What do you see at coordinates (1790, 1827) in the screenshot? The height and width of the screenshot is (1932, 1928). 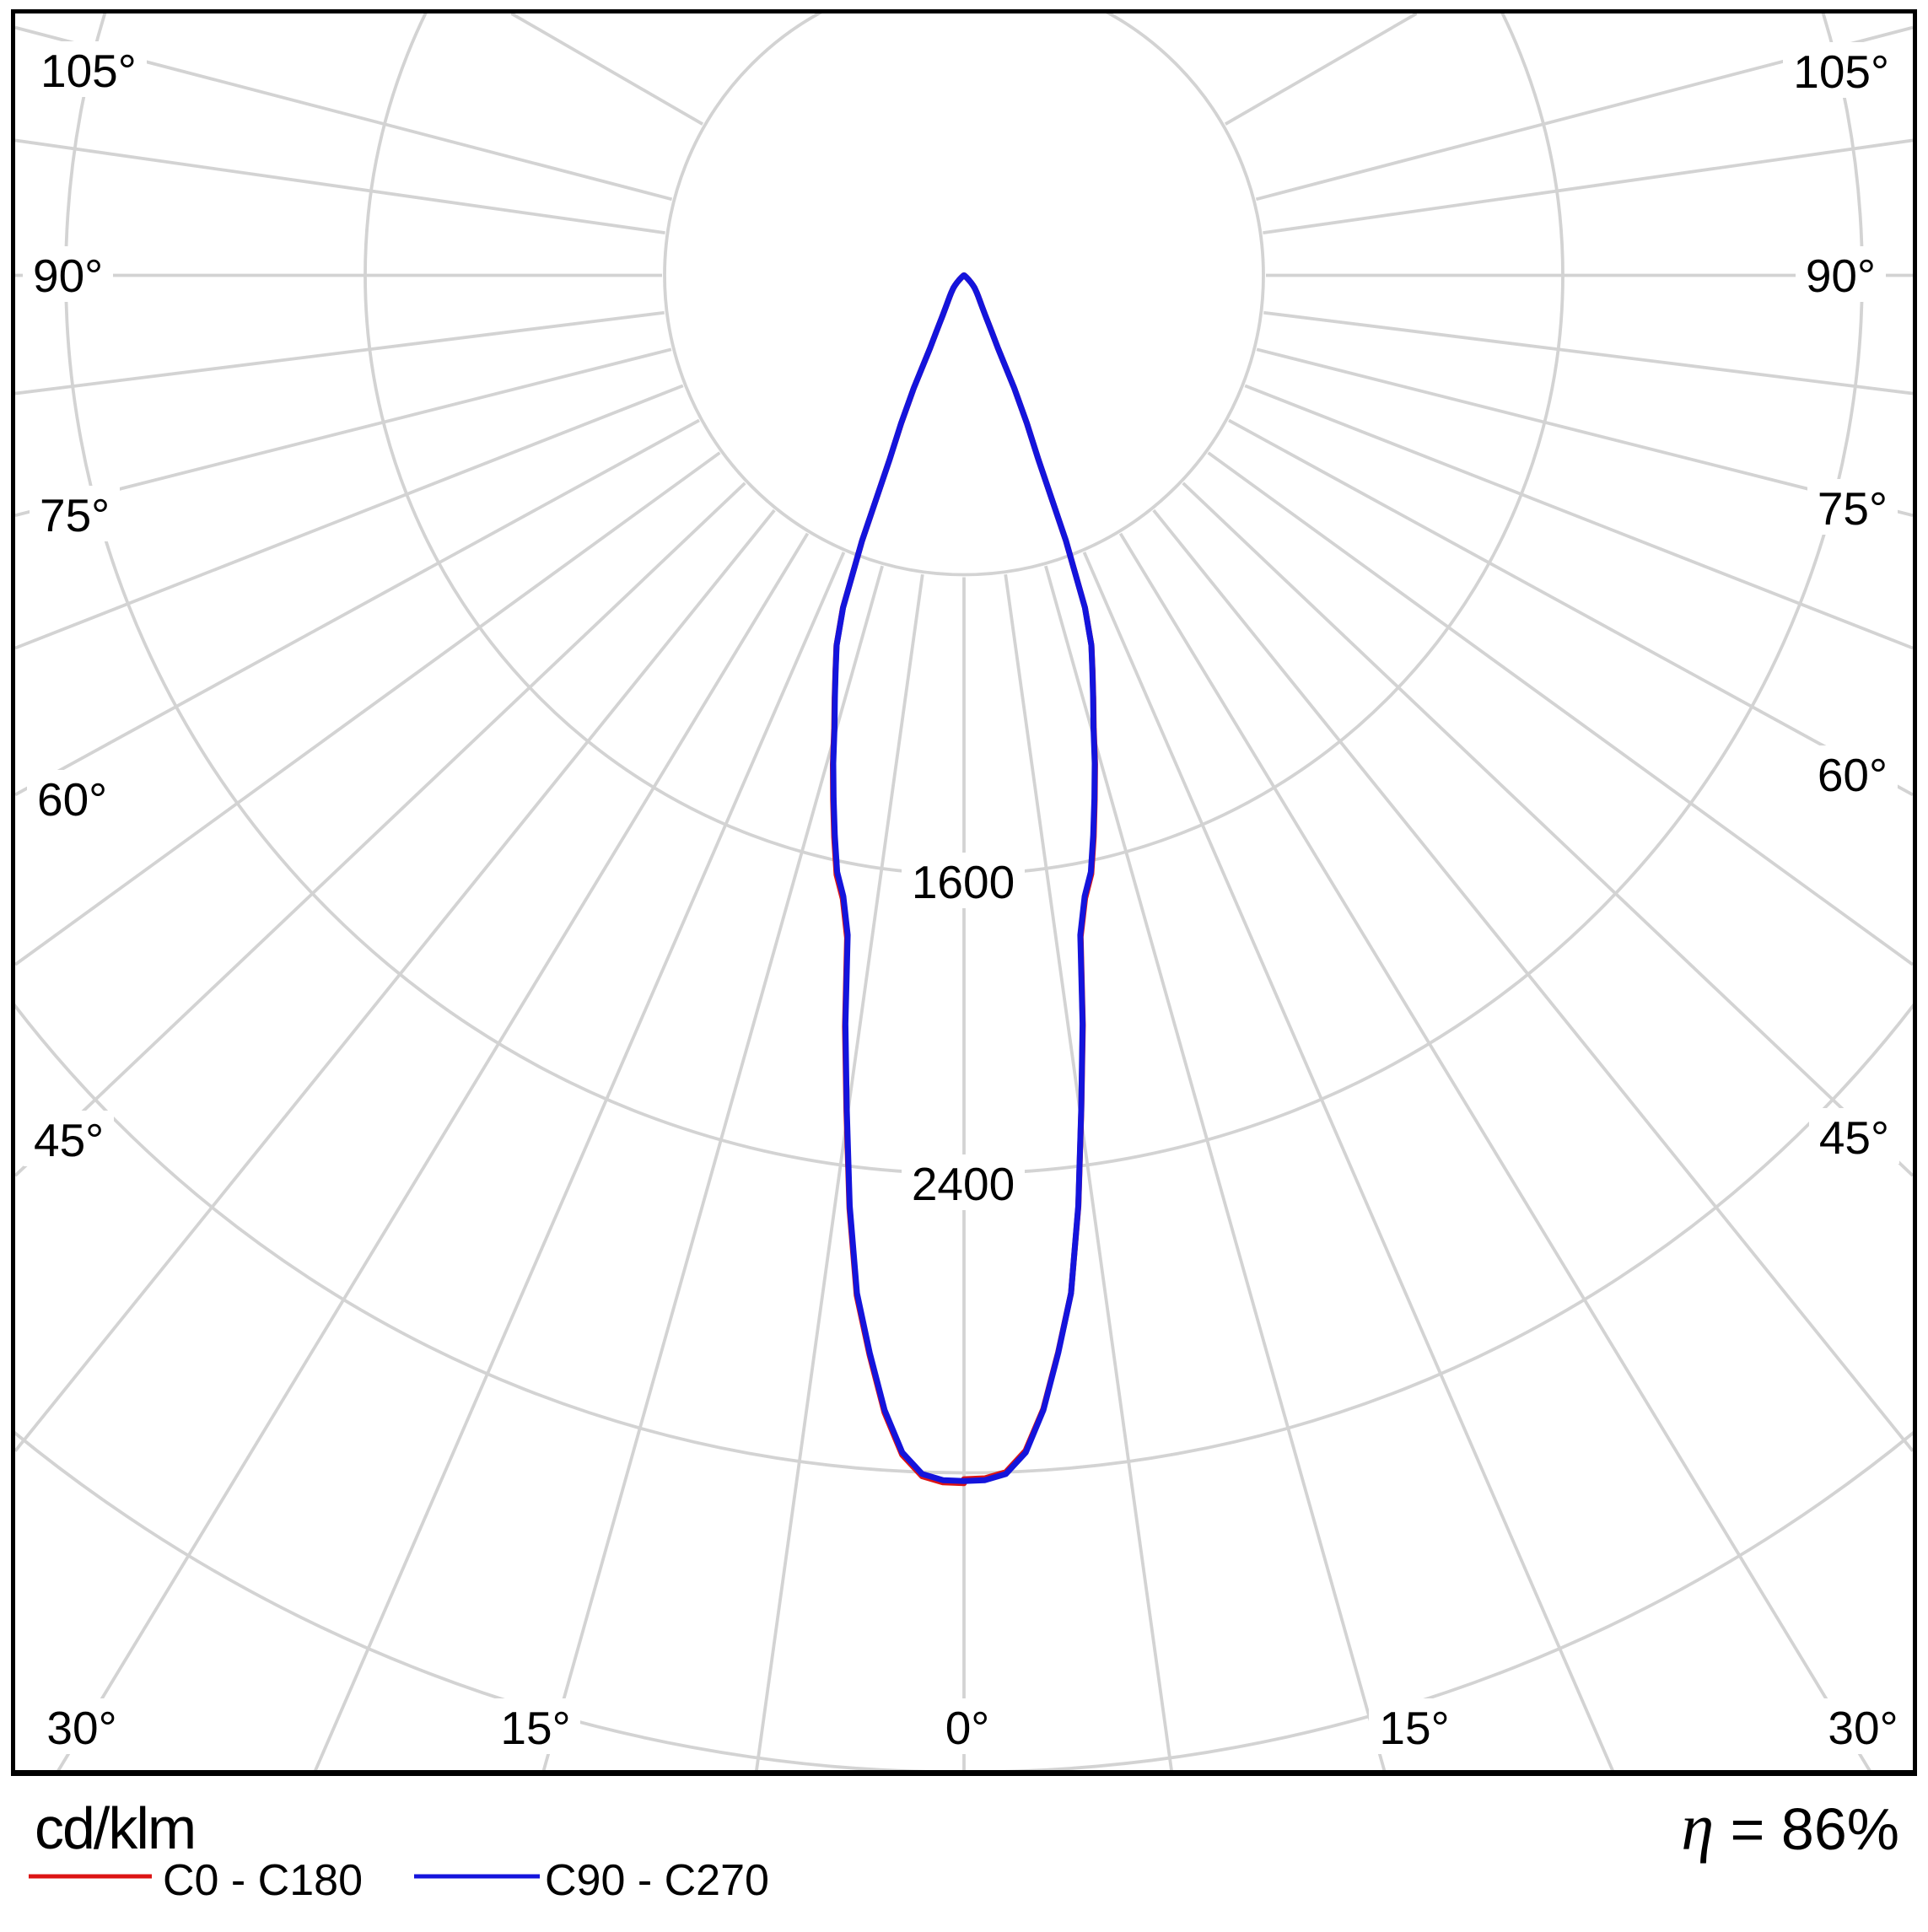 I see `svg-text: η = 86%` at bounding box center [1790, 1827].